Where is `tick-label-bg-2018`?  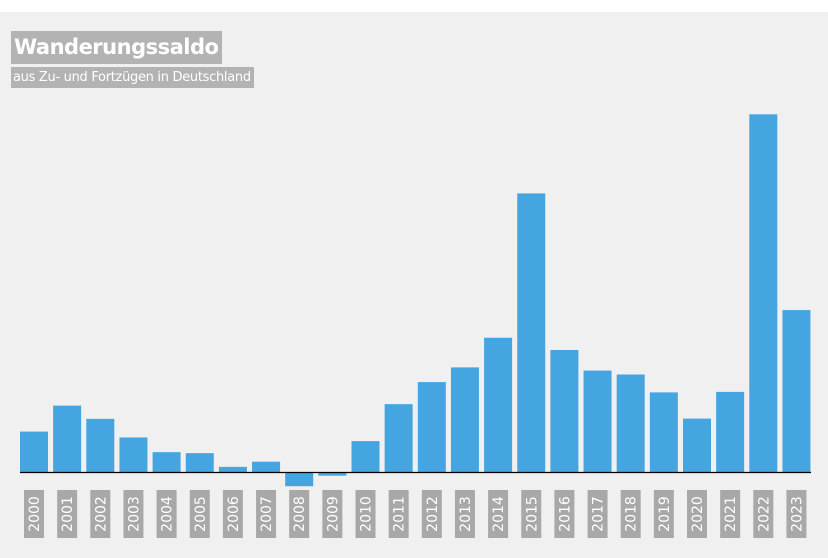
tick-label-bg-2018 is located at coordinates (630, 514).